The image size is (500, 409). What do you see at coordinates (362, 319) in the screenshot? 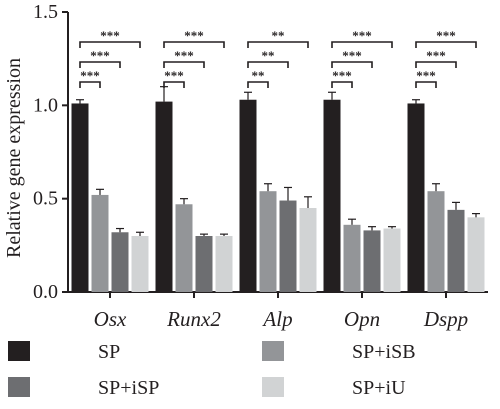
I see `x-tick-label: Opn` at bounding box center [362, 319].